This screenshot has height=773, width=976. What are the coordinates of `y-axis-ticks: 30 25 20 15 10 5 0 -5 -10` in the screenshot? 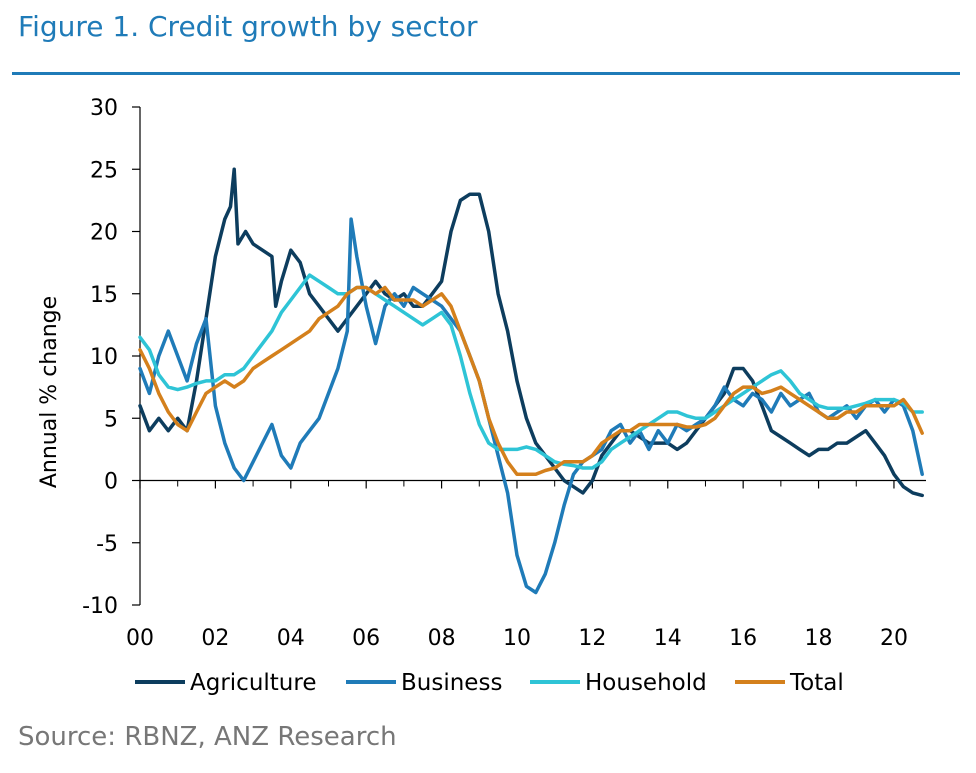 It's located at (111, 357).